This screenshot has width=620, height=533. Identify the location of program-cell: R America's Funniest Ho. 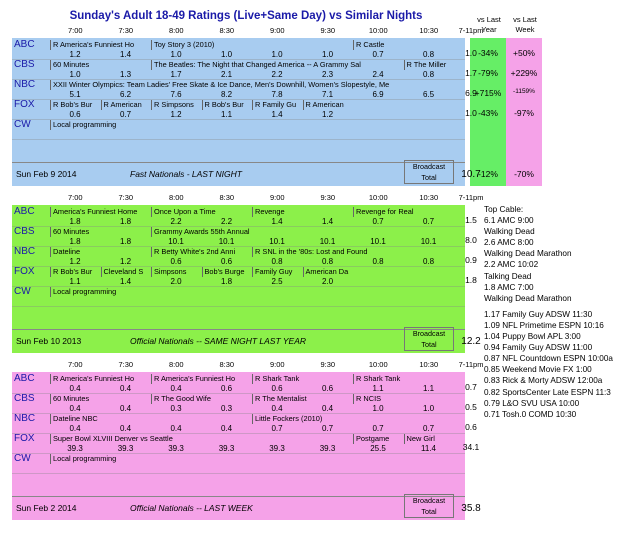
(100, 379).